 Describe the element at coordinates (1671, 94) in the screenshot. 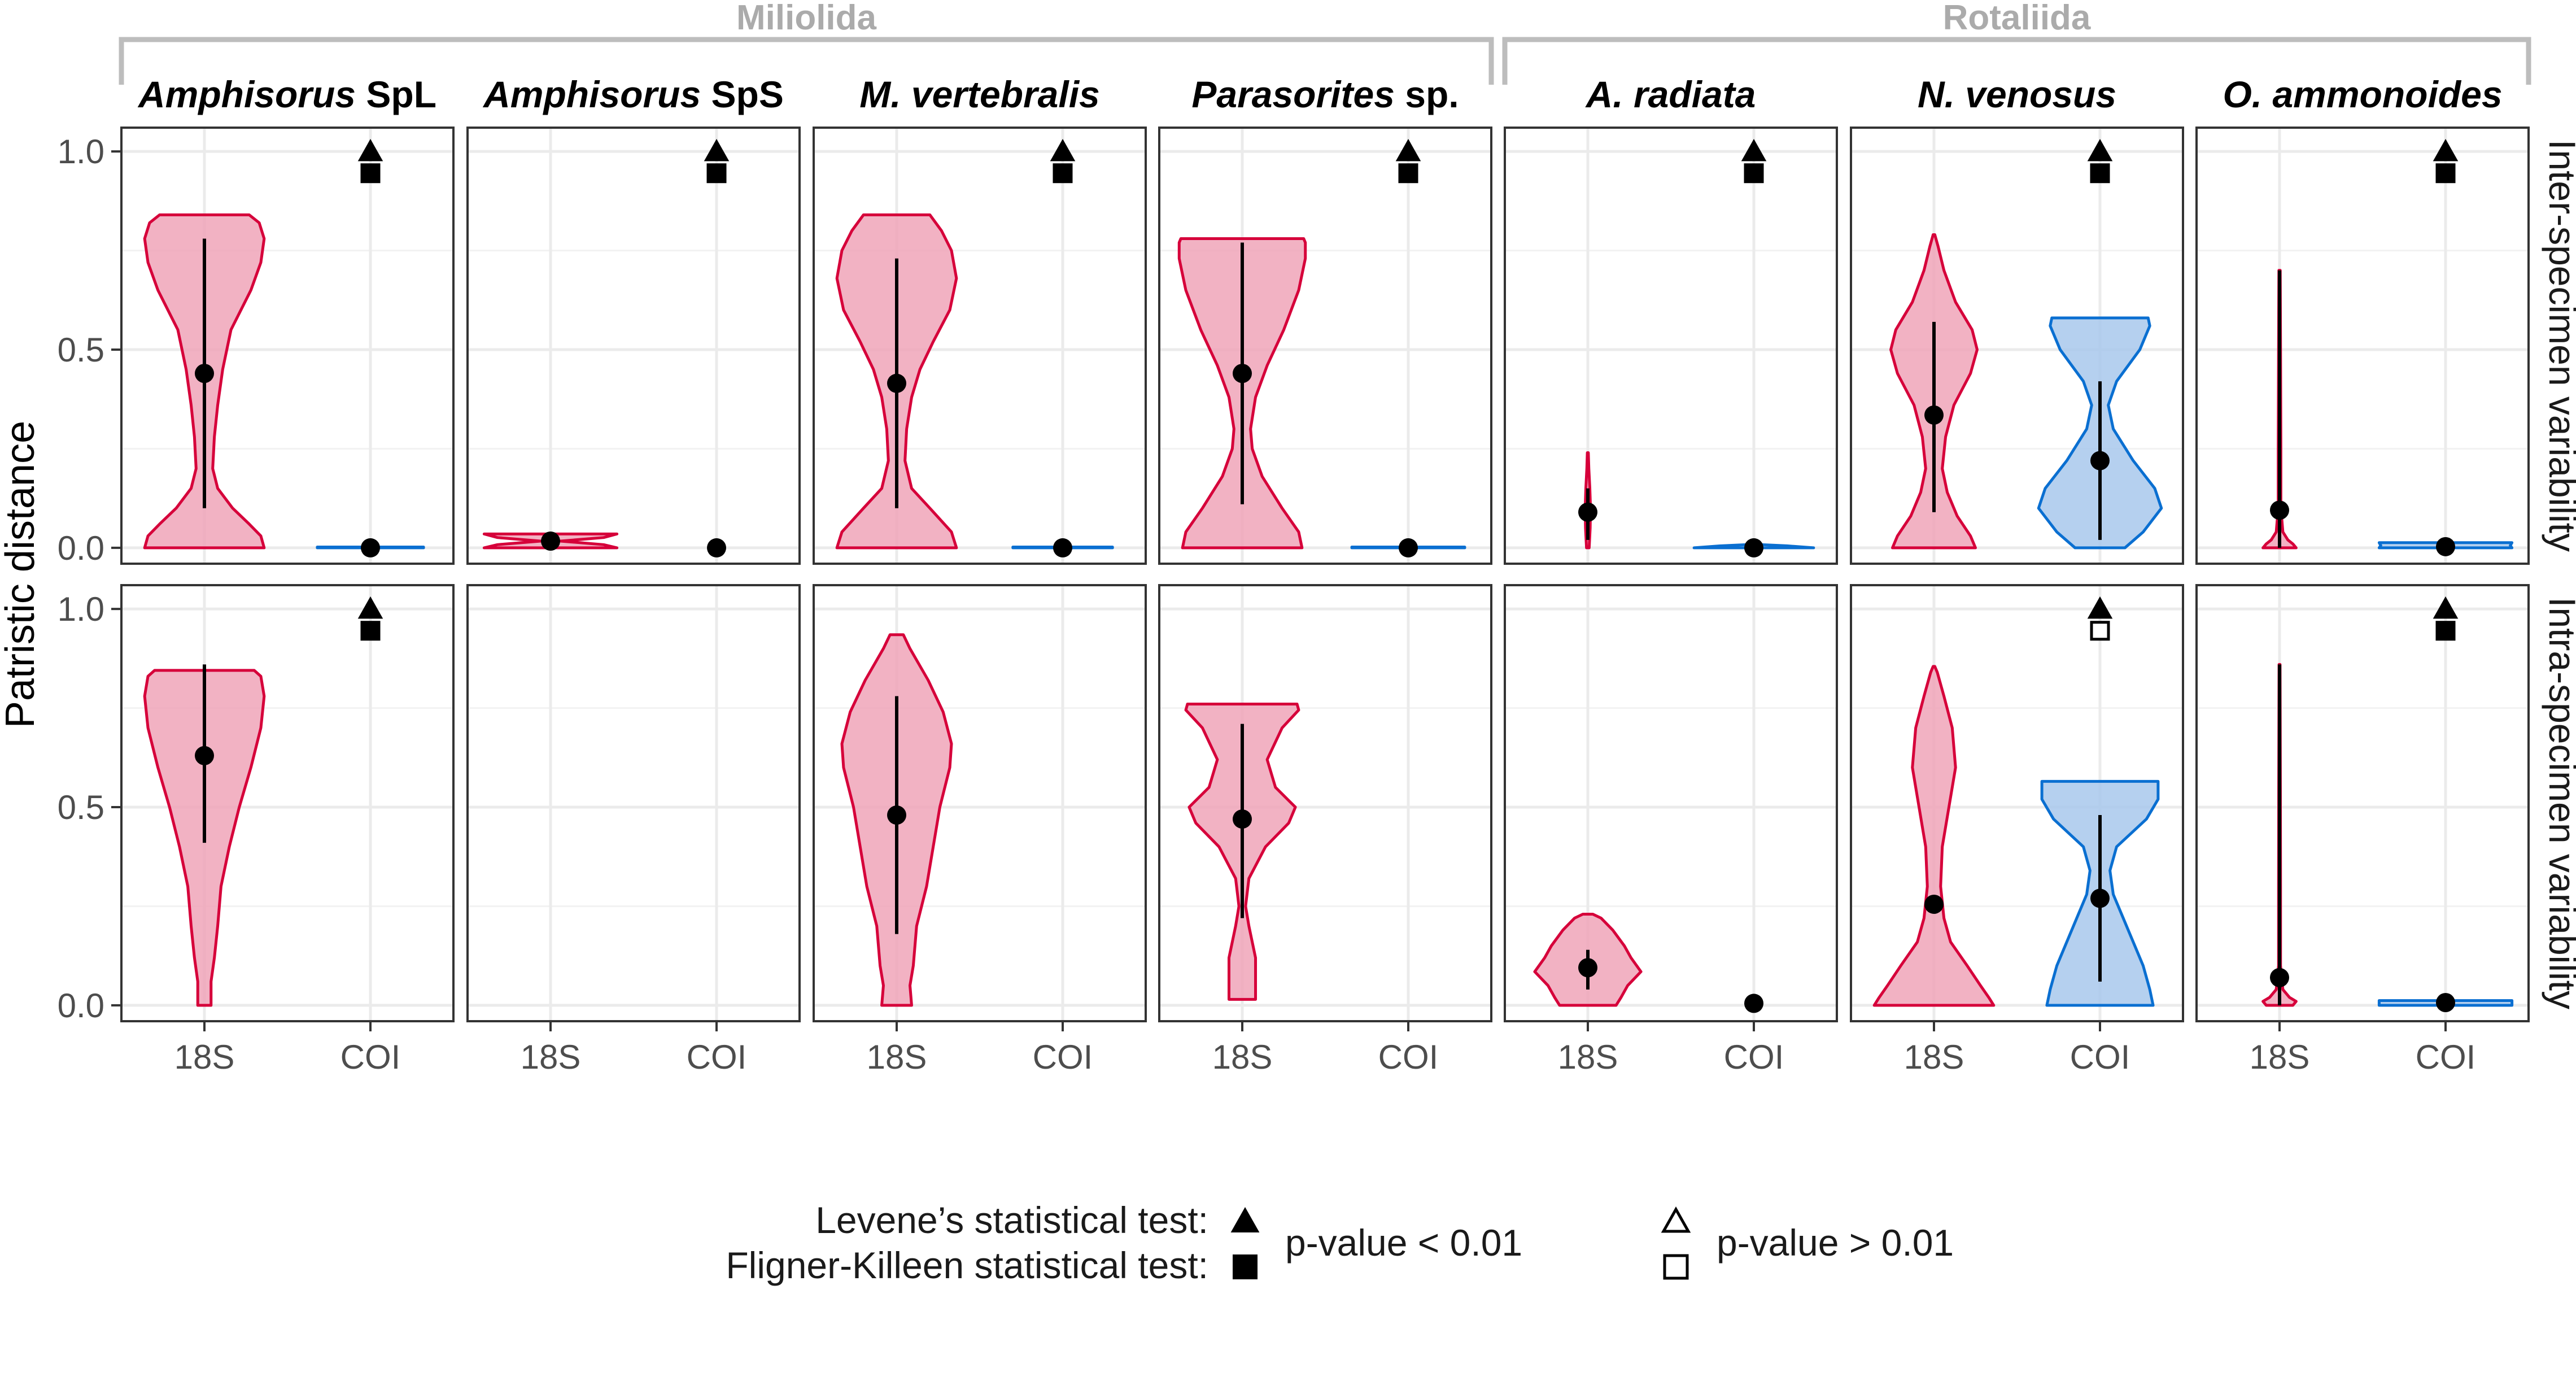

I see `species-title: A. radiata` at that location.